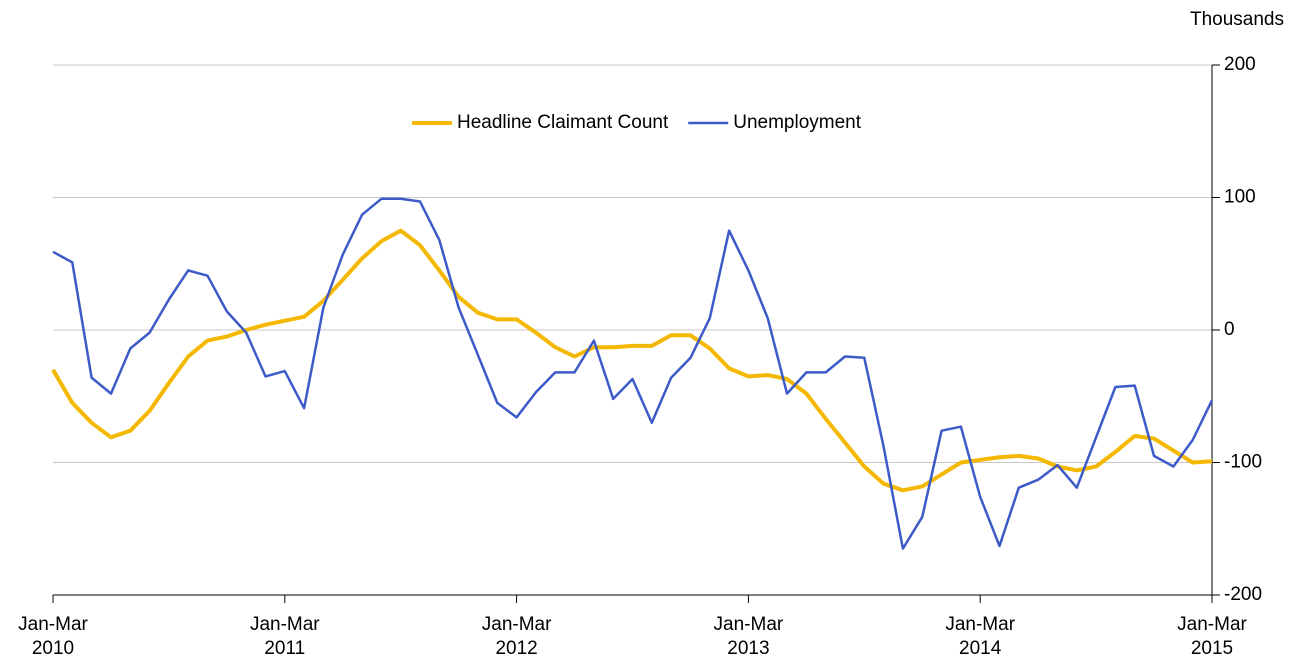 The width and height of the screenshot is (1292, 665). What do you see at coordinates (1240, 197) in the screenshot?
I see `y-tick-label: 100` at bounding box center [1240, 197].